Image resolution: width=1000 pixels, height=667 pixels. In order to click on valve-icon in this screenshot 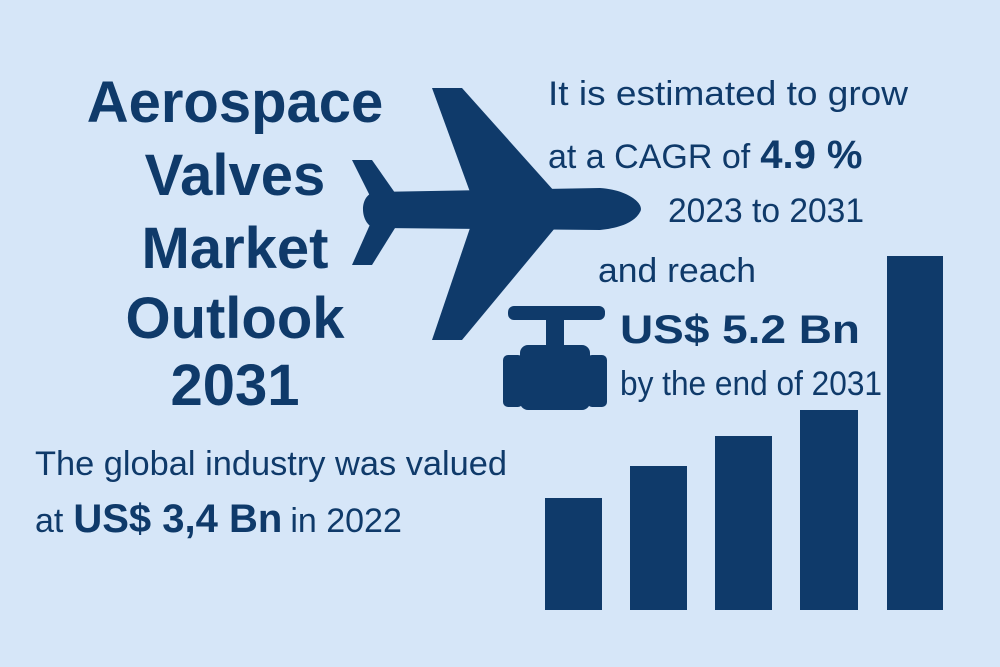, I will do `click(555, 358)`.